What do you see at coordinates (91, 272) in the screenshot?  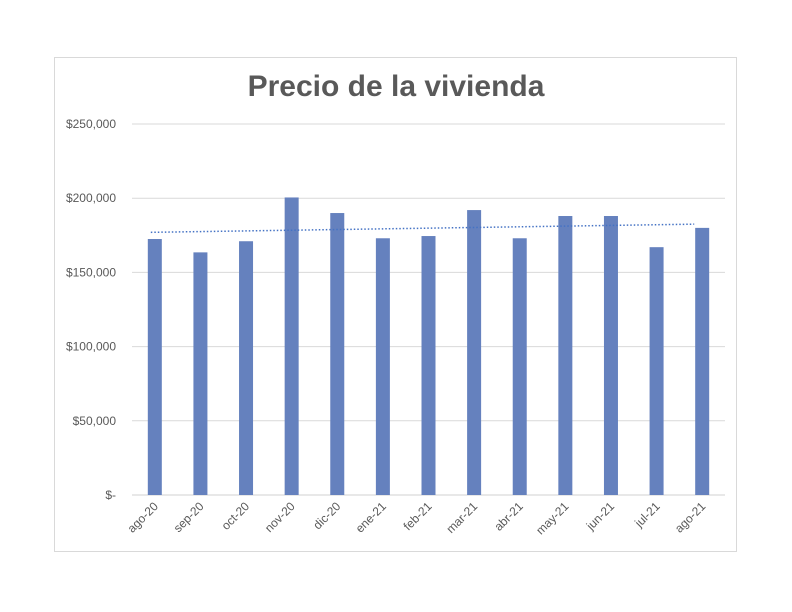 I see `y-tick-label: $150,000` at bounding box center [91, 272].